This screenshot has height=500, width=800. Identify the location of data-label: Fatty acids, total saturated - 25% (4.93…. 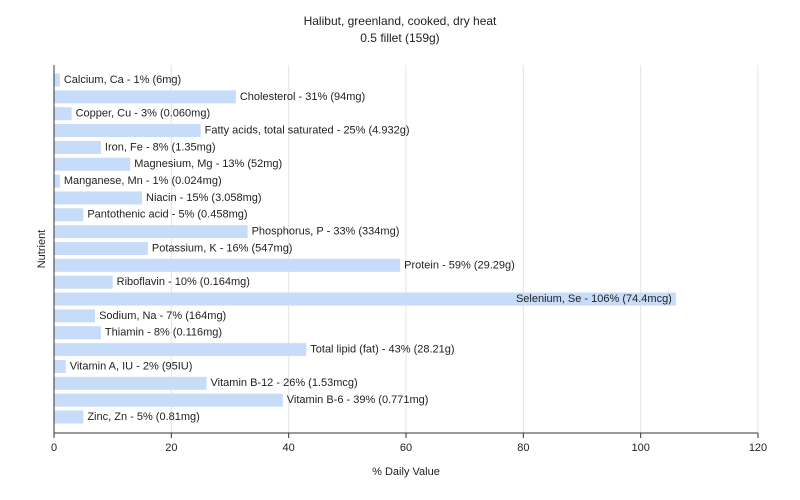
(307, 130).